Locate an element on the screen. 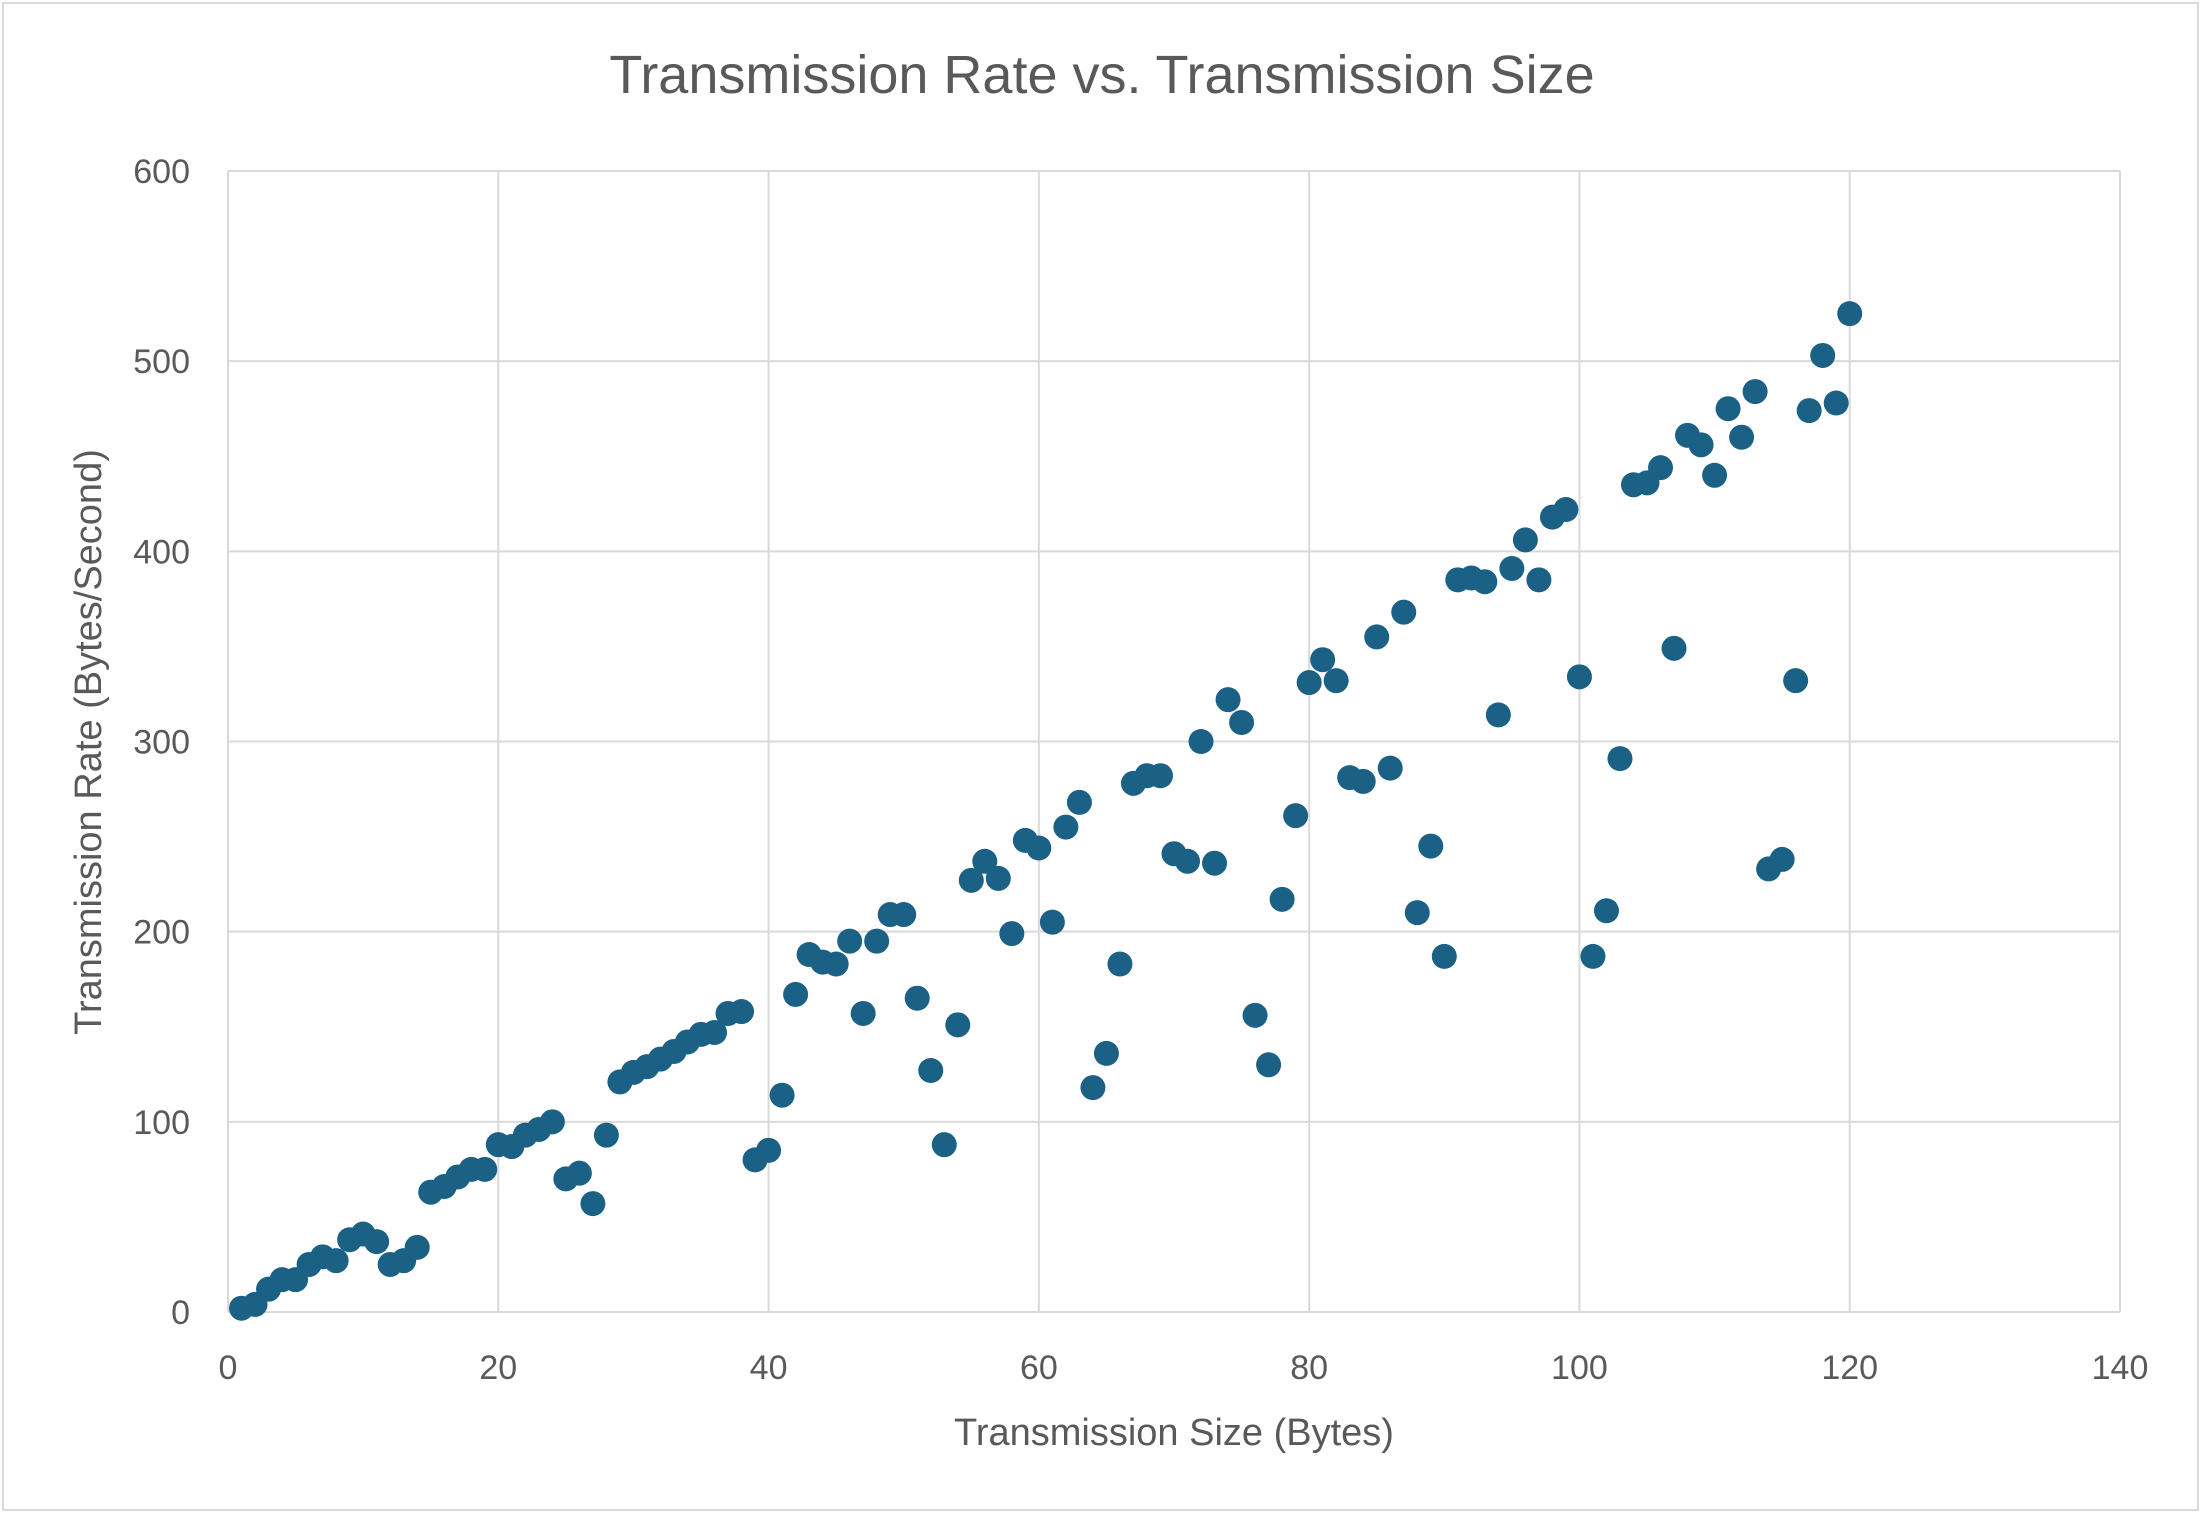  y-tick-label-100: 100 is located at coordinates (161, 1123).